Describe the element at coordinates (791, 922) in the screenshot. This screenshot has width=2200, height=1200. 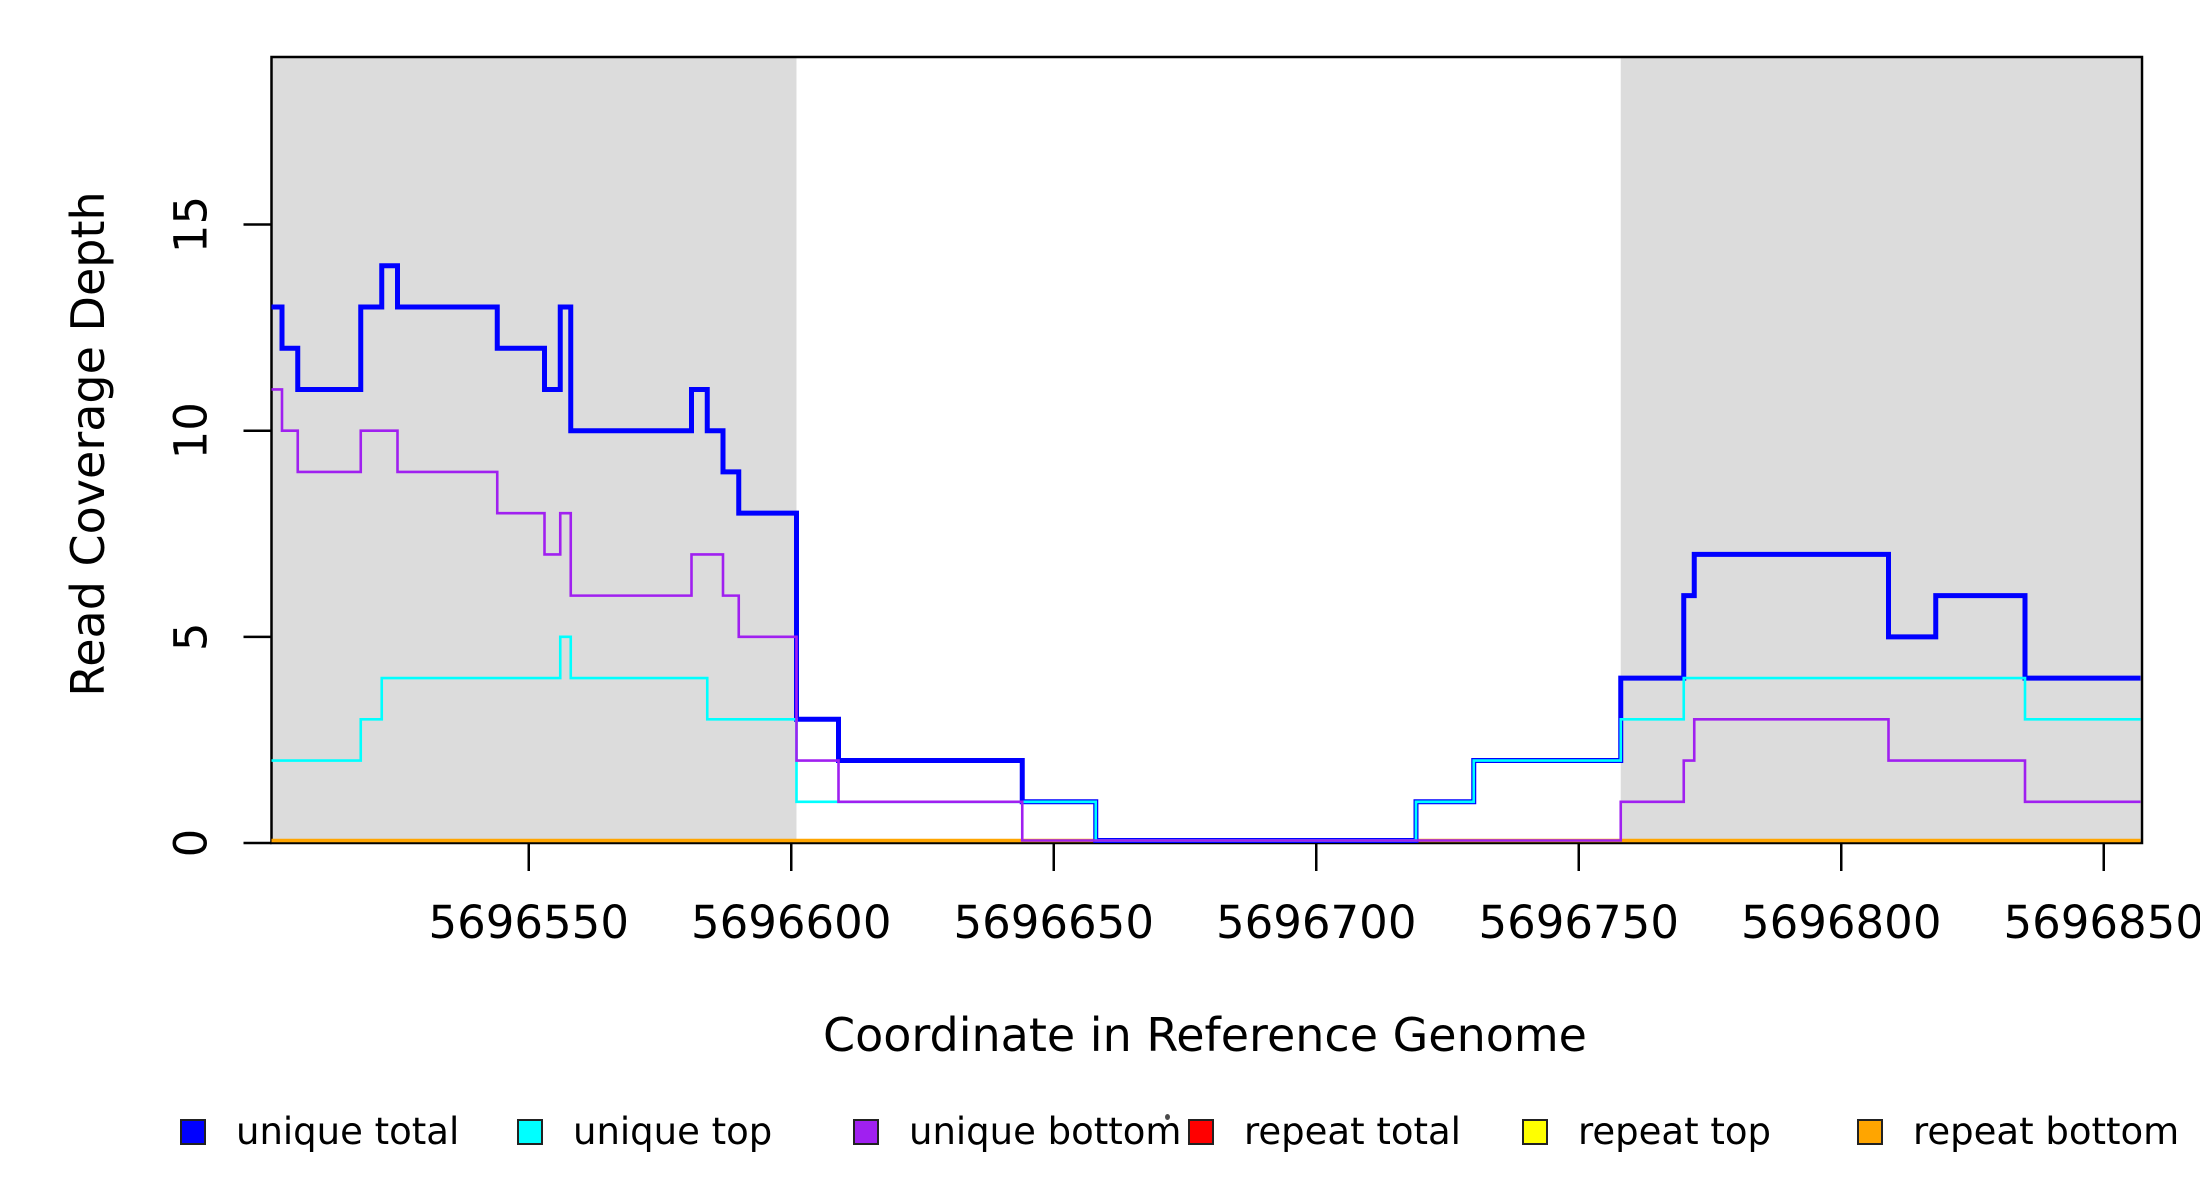
I see `x-tick-label: 5696600` at that location.